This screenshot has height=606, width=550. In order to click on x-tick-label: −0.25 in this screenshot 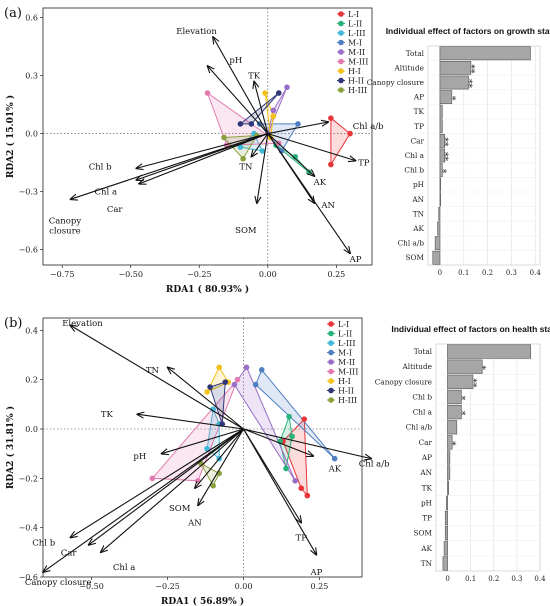, I will do `click(199, 274)`.